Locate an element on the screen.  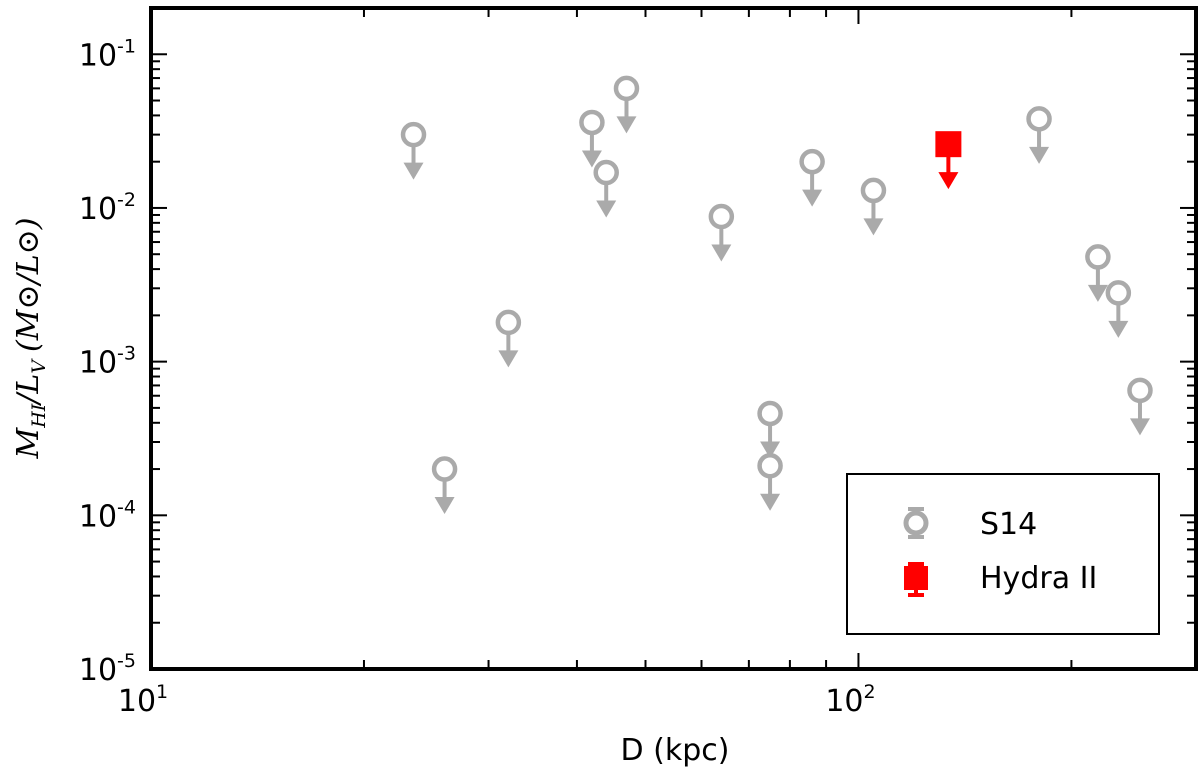
x-tick-label: 10¹ is located at coordinates (143, 700).